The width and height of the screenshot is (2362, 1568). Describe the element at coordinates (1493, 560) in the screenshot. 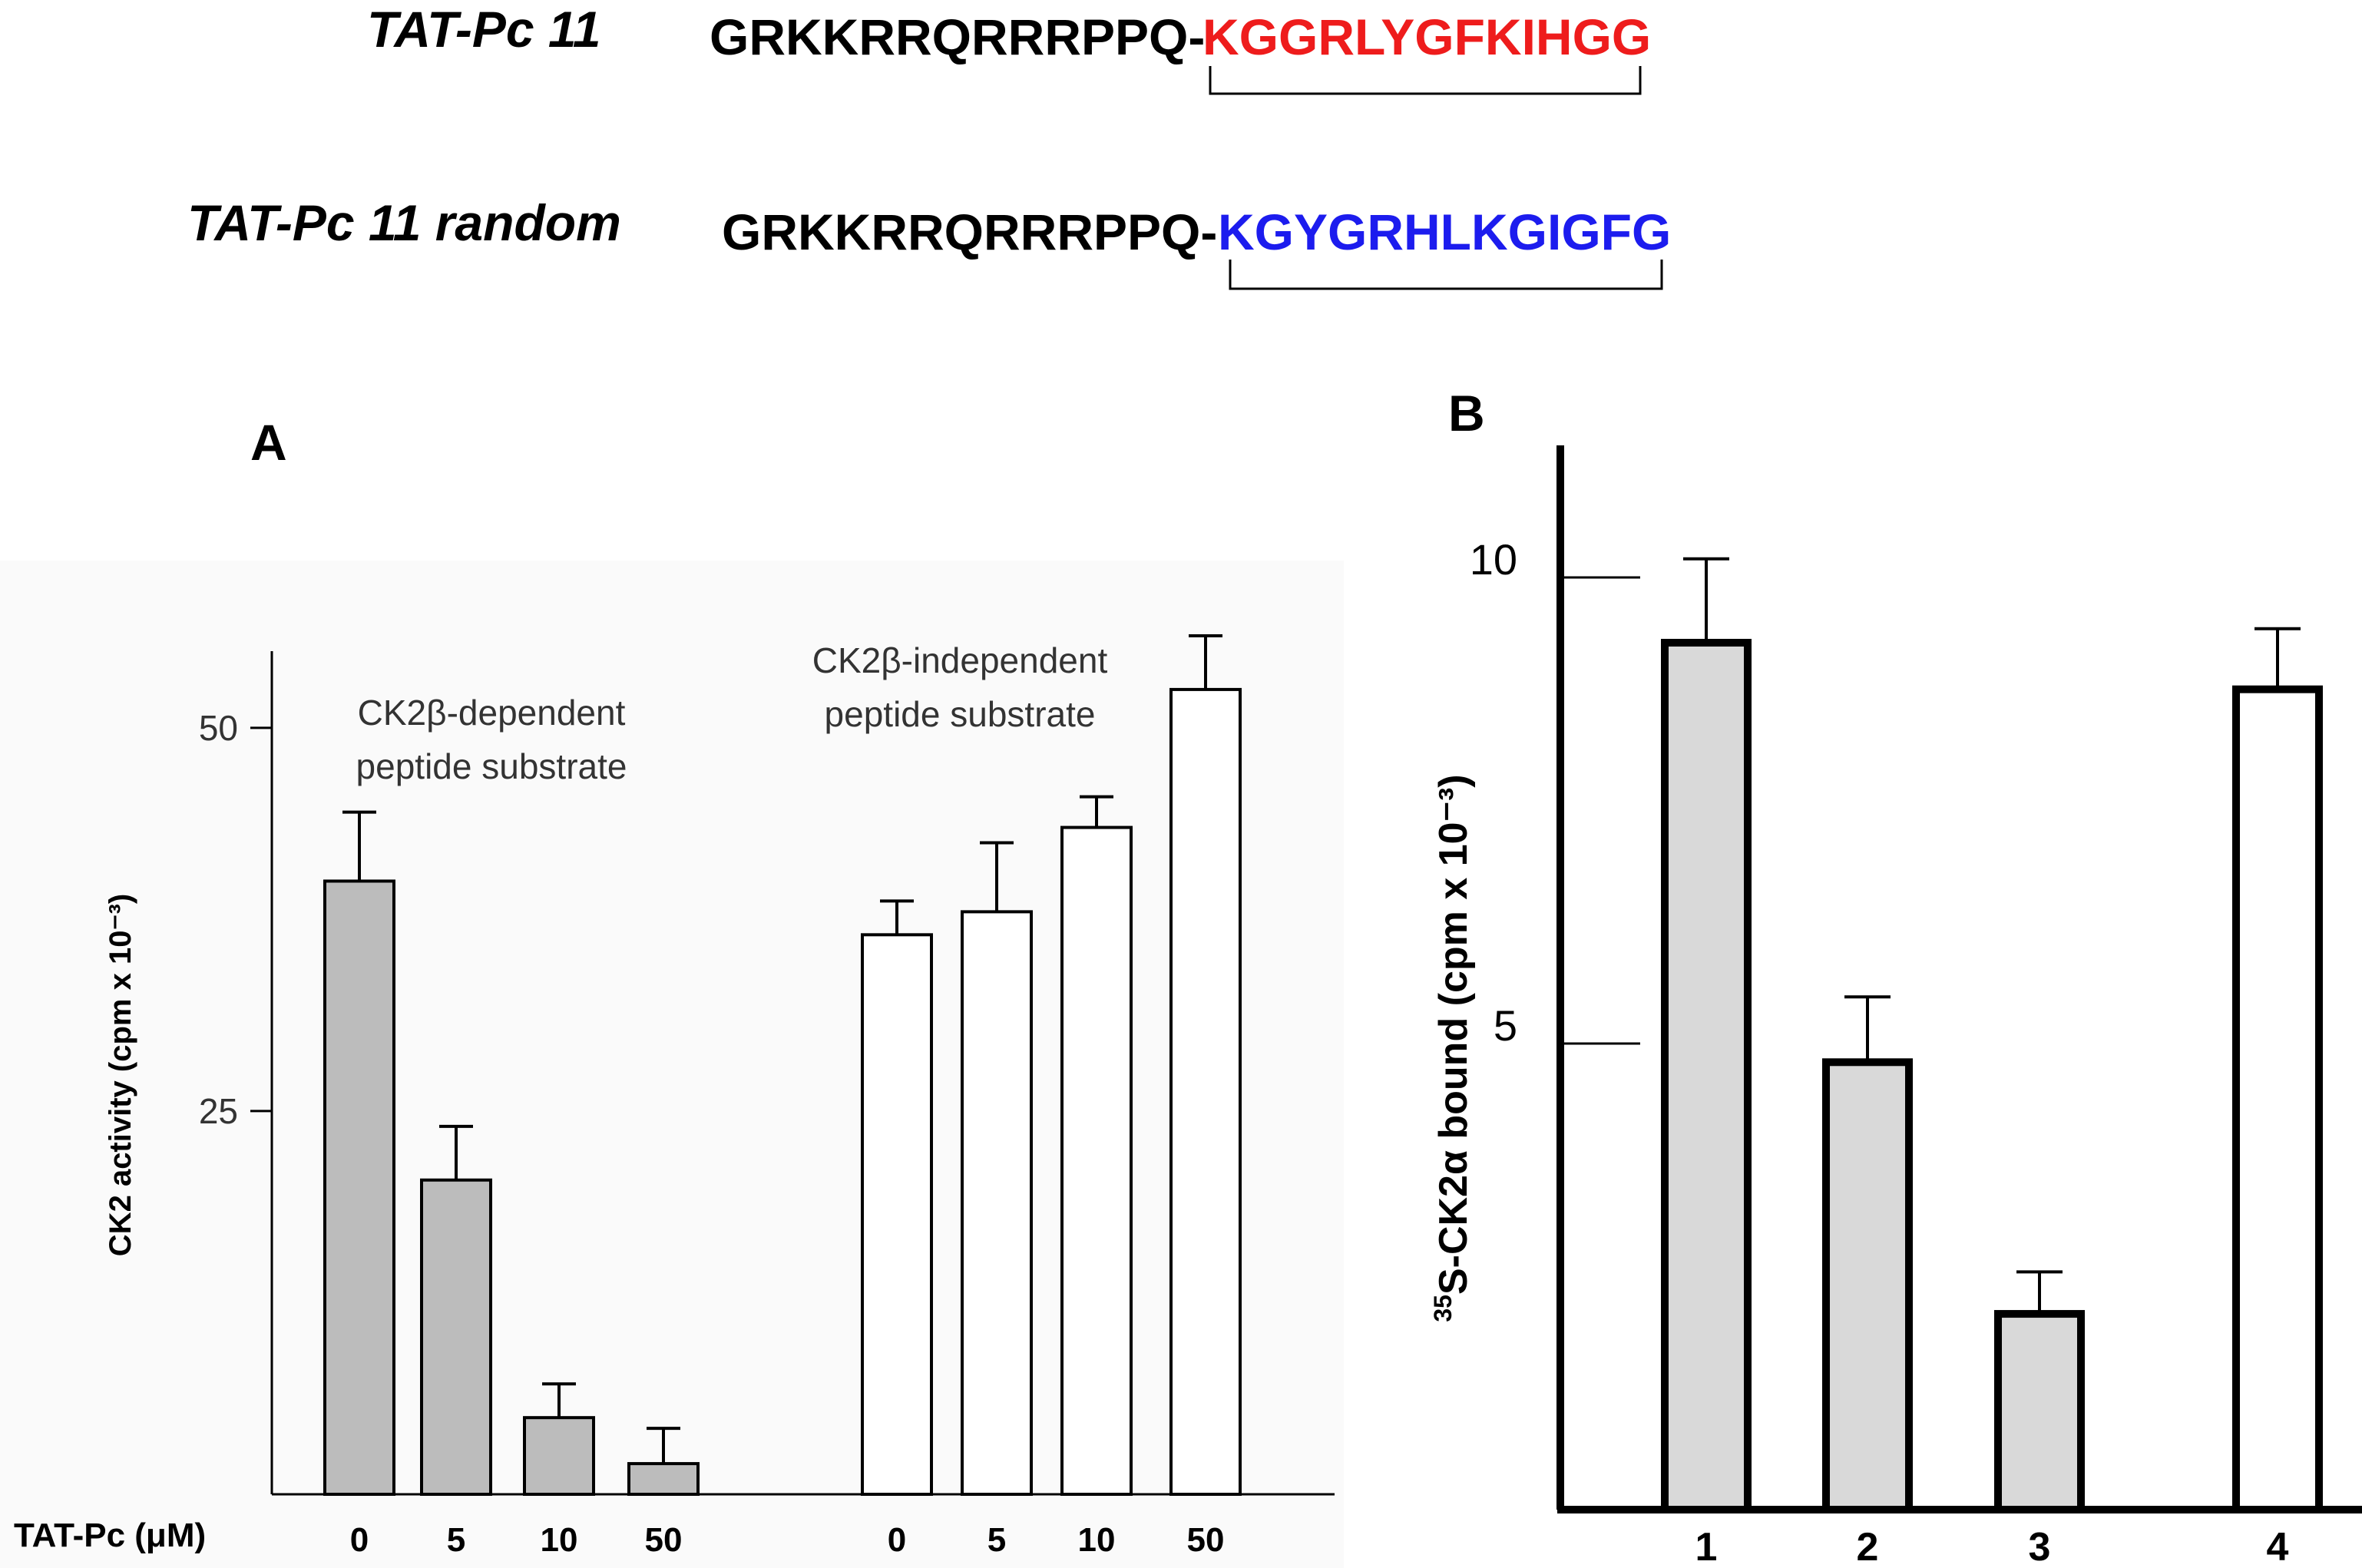

I see `chart-b-y-tick-label: 10` at that location.